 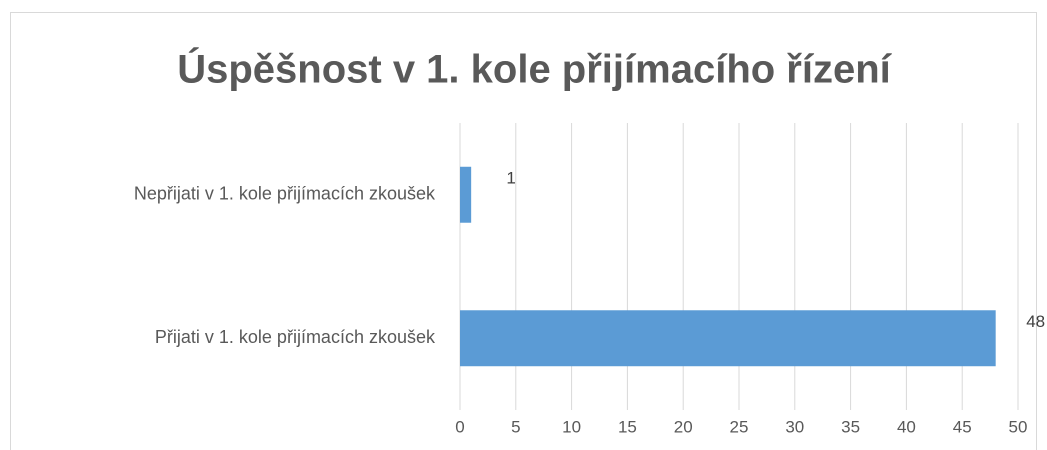 What do you see at coordinates (627, 426) in the screenshot?
I see `x-tick-label: 15` at bounding box center [627, 426].